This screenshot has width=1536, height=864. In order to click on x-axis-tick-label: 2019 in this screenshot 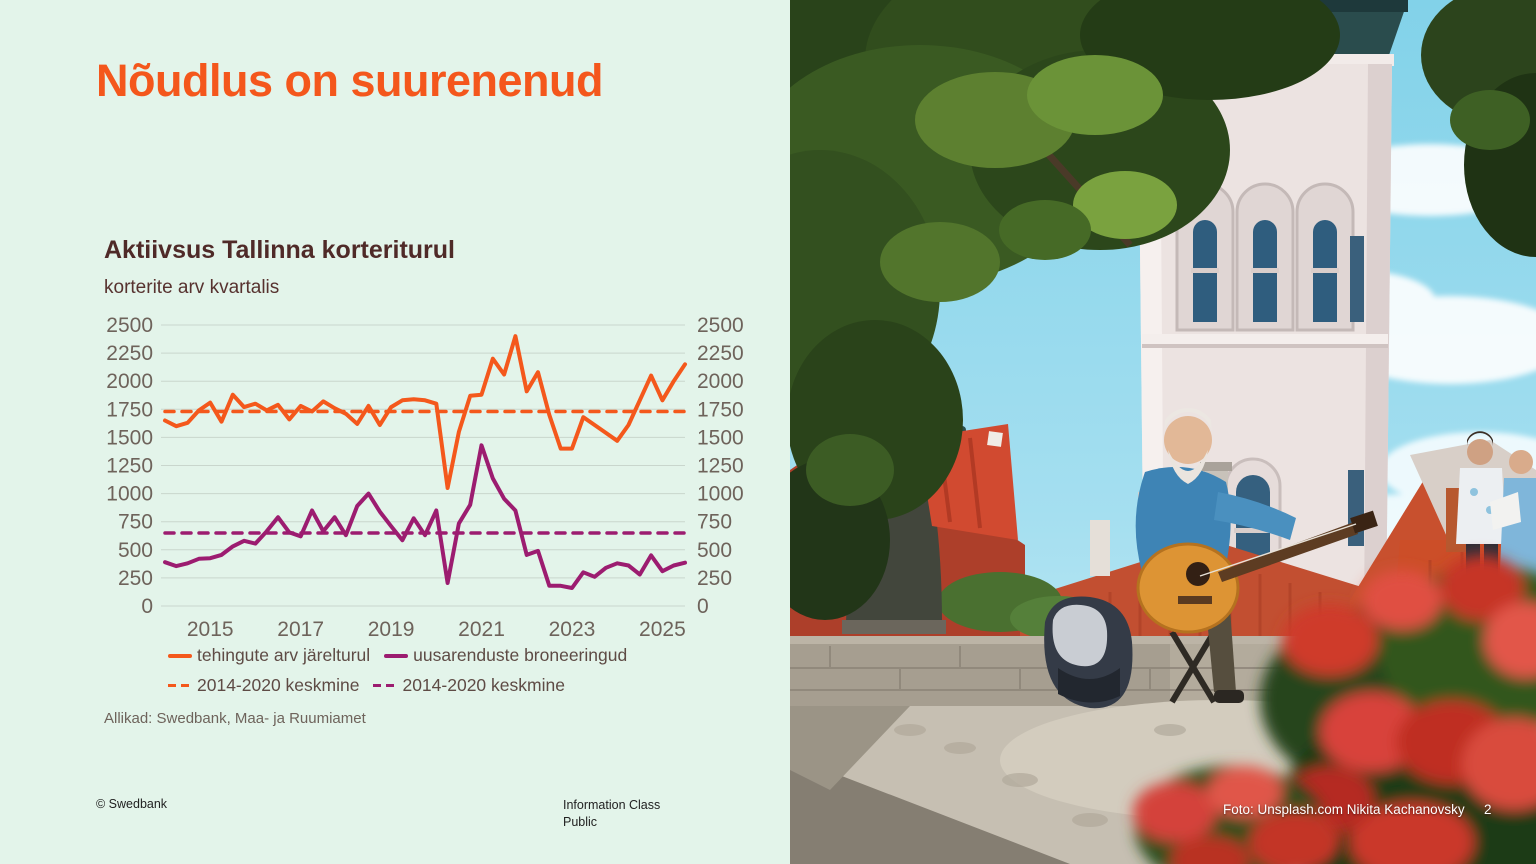, I will do `click(391, 629)`.